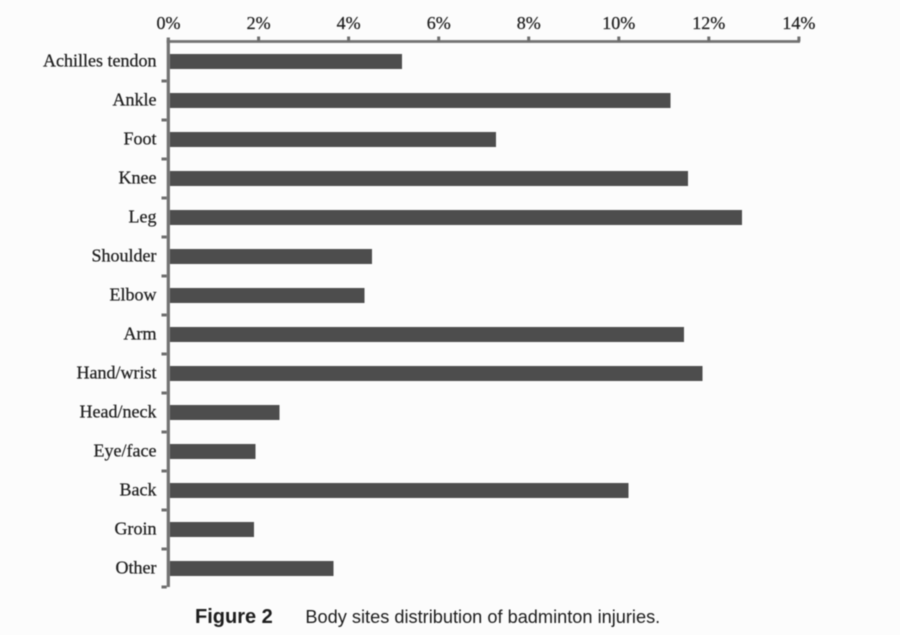 Image resolution: width=900 pixels, height=635 pixels. Describe the element at coordinates (143, 217) in the screenshot. I see `svg-text: Leg` at that location.